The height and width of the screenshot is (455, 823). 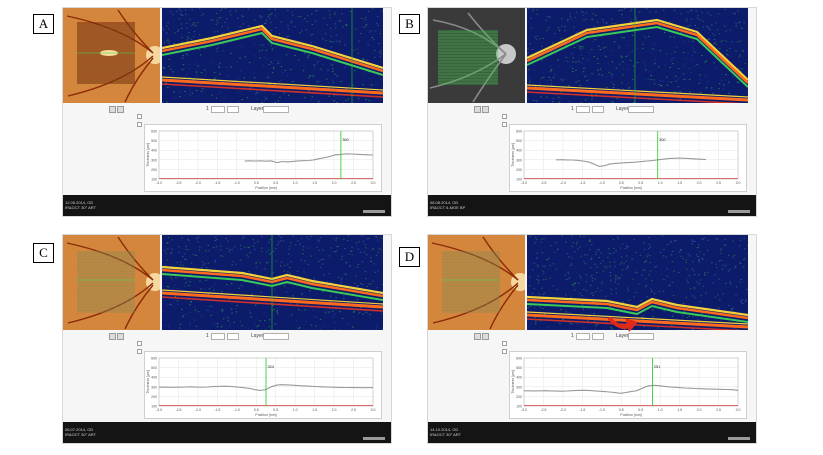 I want to click on oct-bscan-image, so click(x=272, y=55).